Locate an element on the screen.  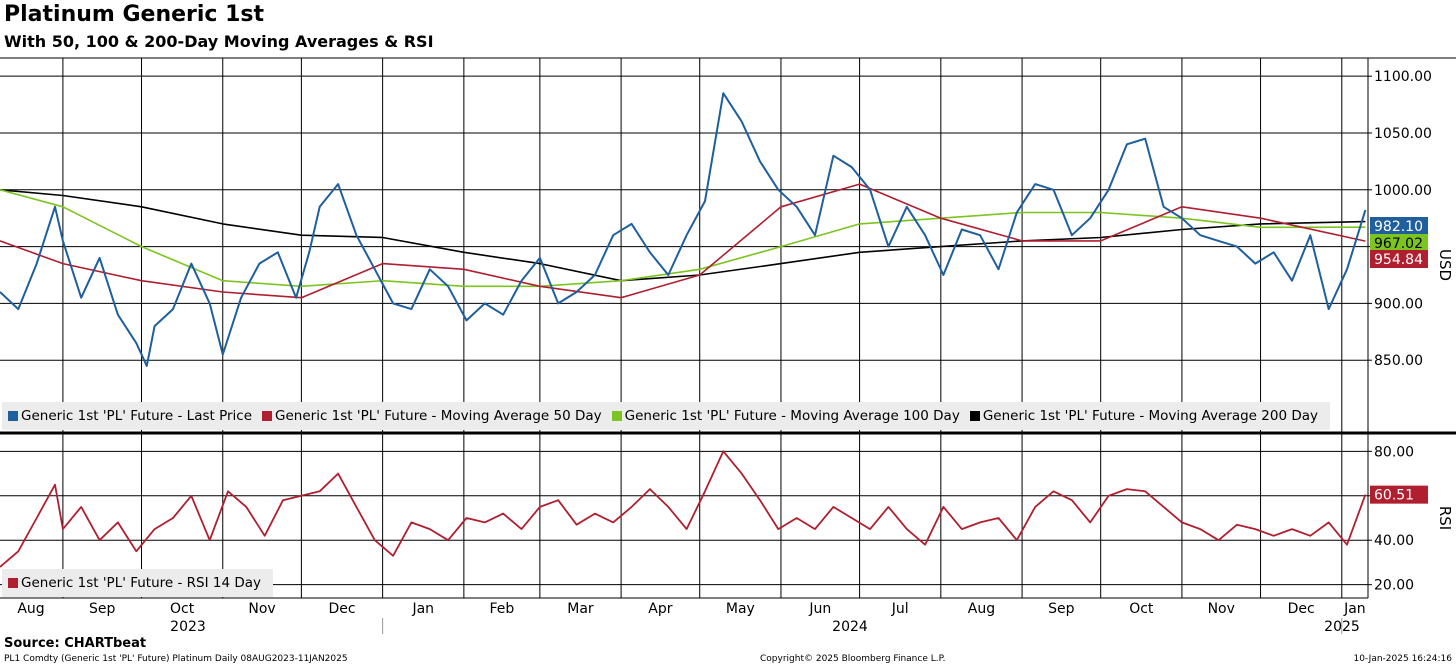
ma100-line is located at coordinates (683, 238).